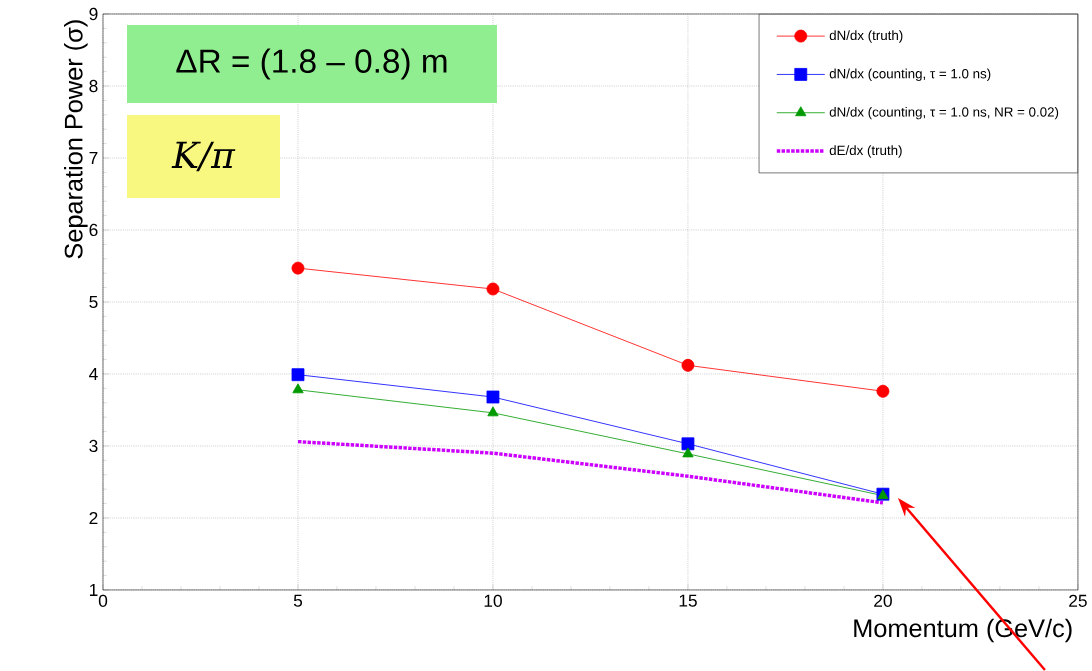  I want to click on legend-label: dN/dx (counting, τ = 1.0 ns, NR = 0.02), so click(944, 113).